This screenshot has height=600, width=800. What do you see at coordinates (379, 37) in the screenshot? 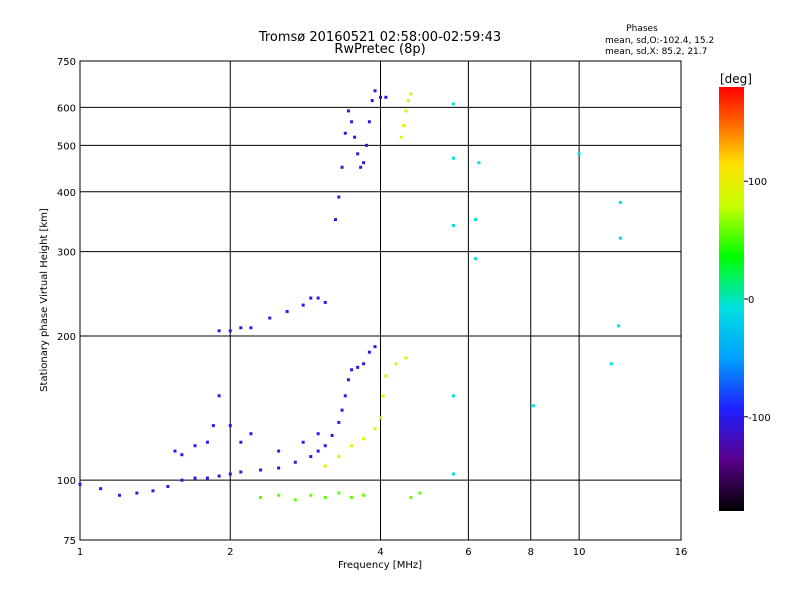
I see `chart-title: Tromsø 20160521 02:58:00-02:59:43` at bounding box center [379, 37].